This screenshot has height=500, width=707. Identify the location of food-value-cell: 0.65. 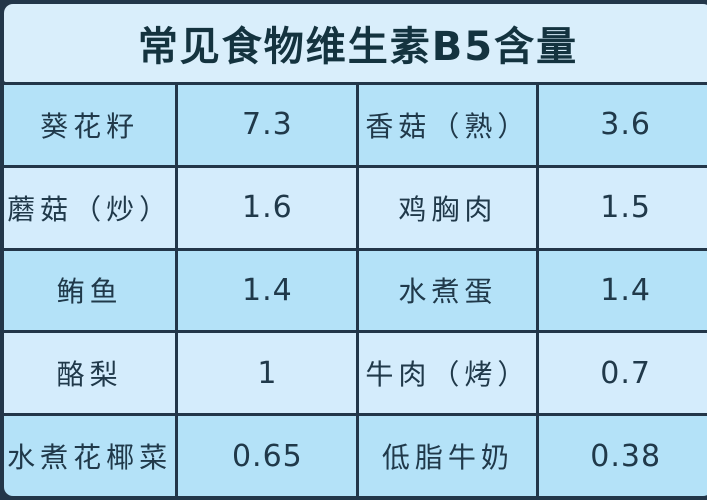
(267, 456).